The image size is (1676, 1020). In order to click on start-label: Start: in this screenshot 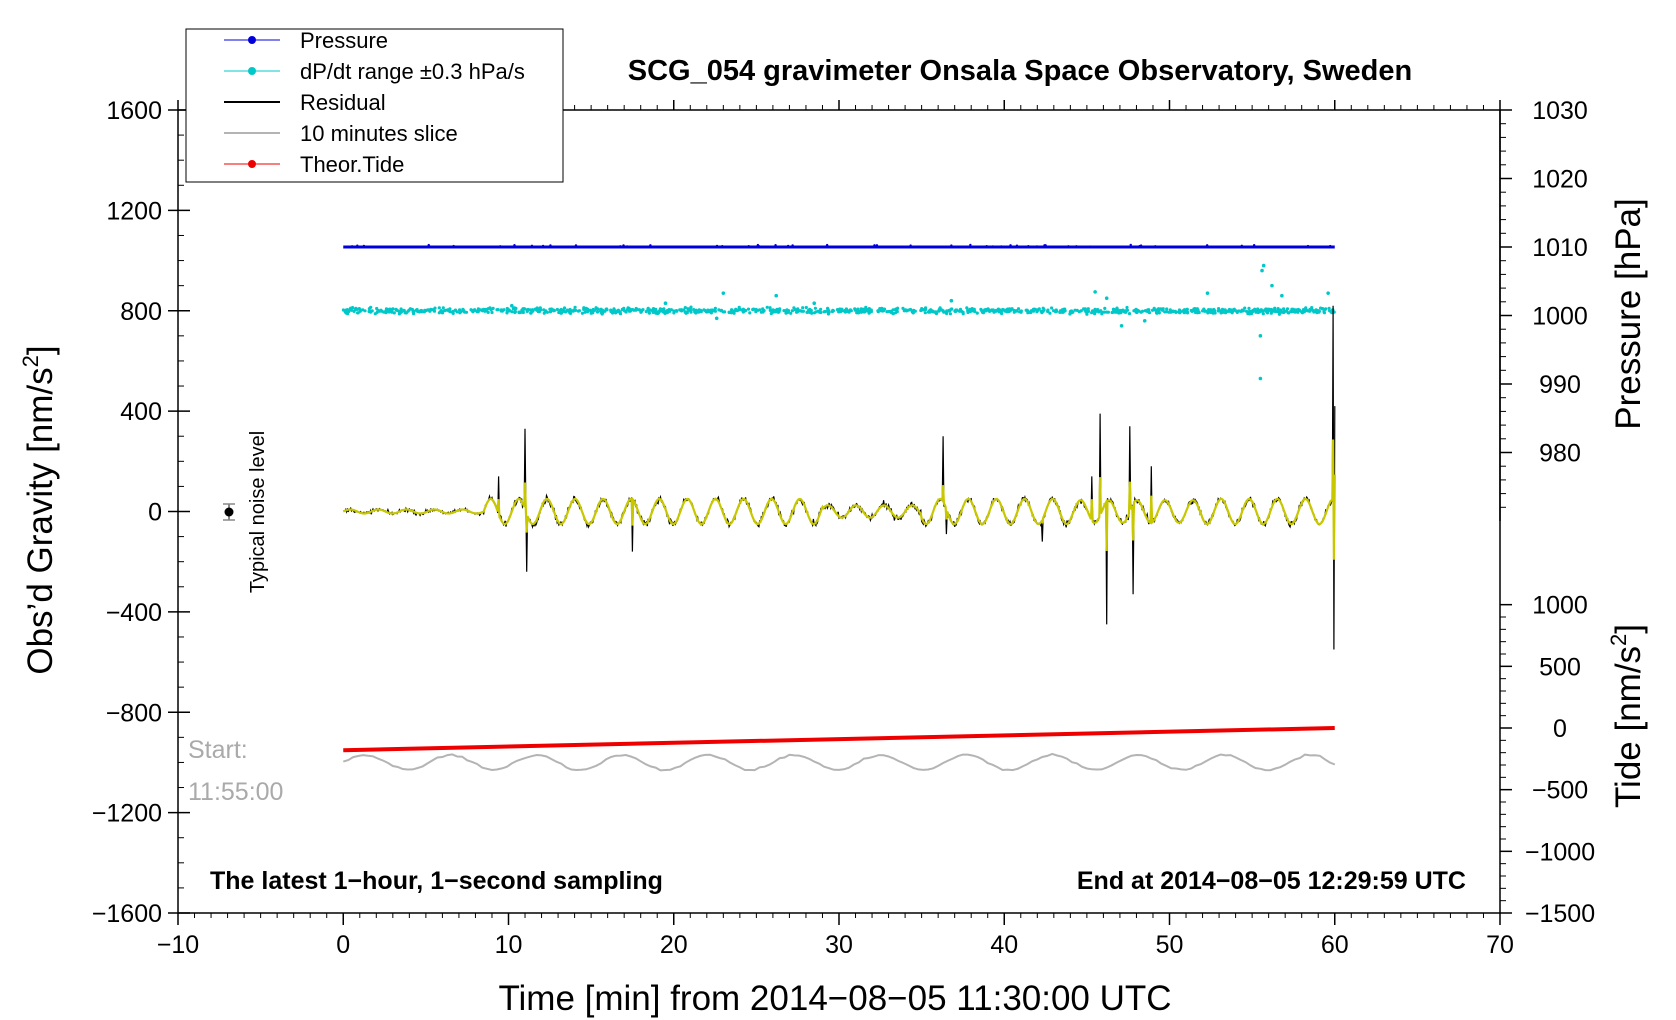, I will do `click(218, 750)`.